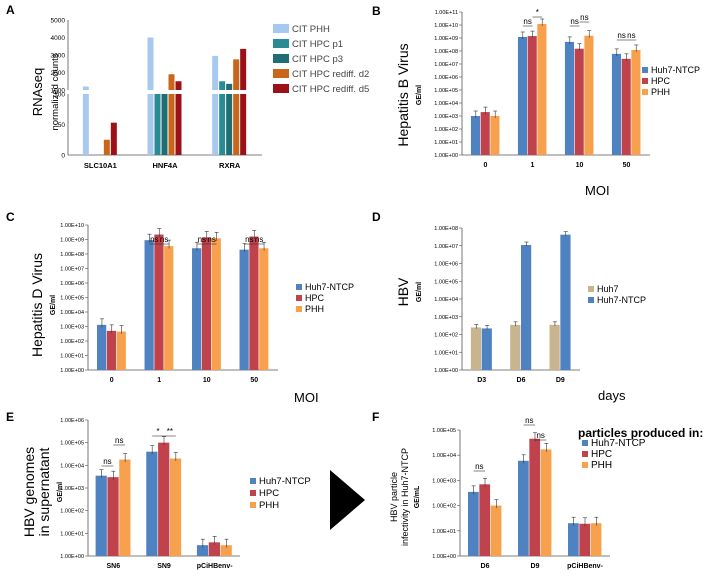 The image size is (709, 576). What do you see at coordinates (59, 95) in the screenshot?
I see `y-tick-label: 100` at bounding box center [59, 95].